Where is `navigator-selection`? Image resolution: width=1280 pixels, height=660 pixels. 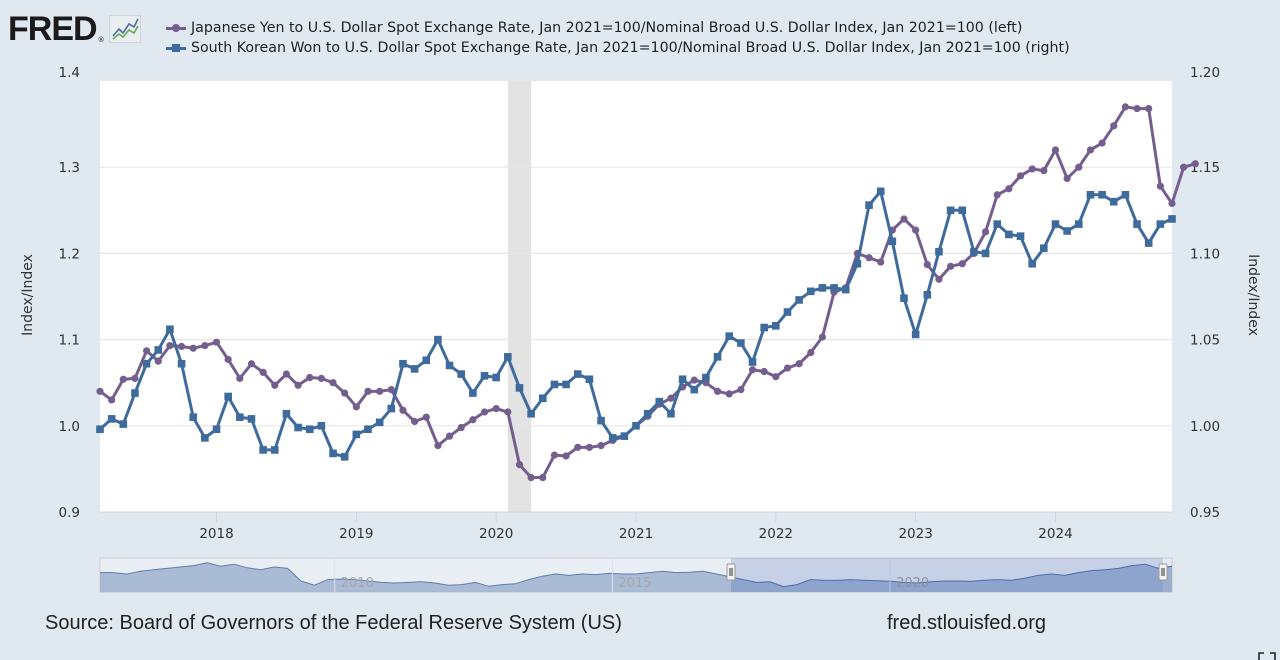 navigator-selection is located at coordinates (947, 575).